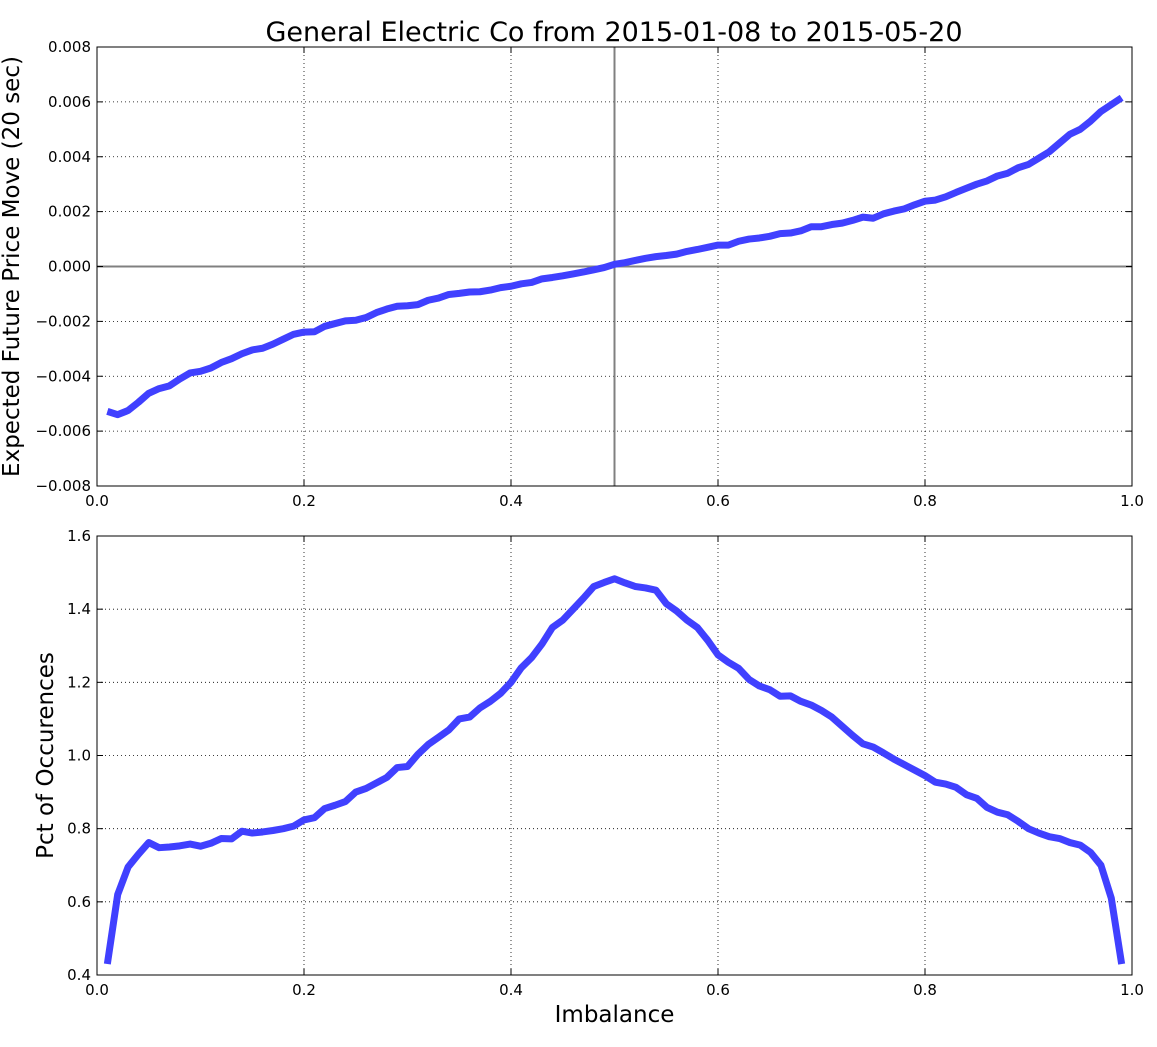 The height and width of the screenshot is (1047, 1157). I want to click on bottom-y-tick-label: 0.6, so click(79, 902).